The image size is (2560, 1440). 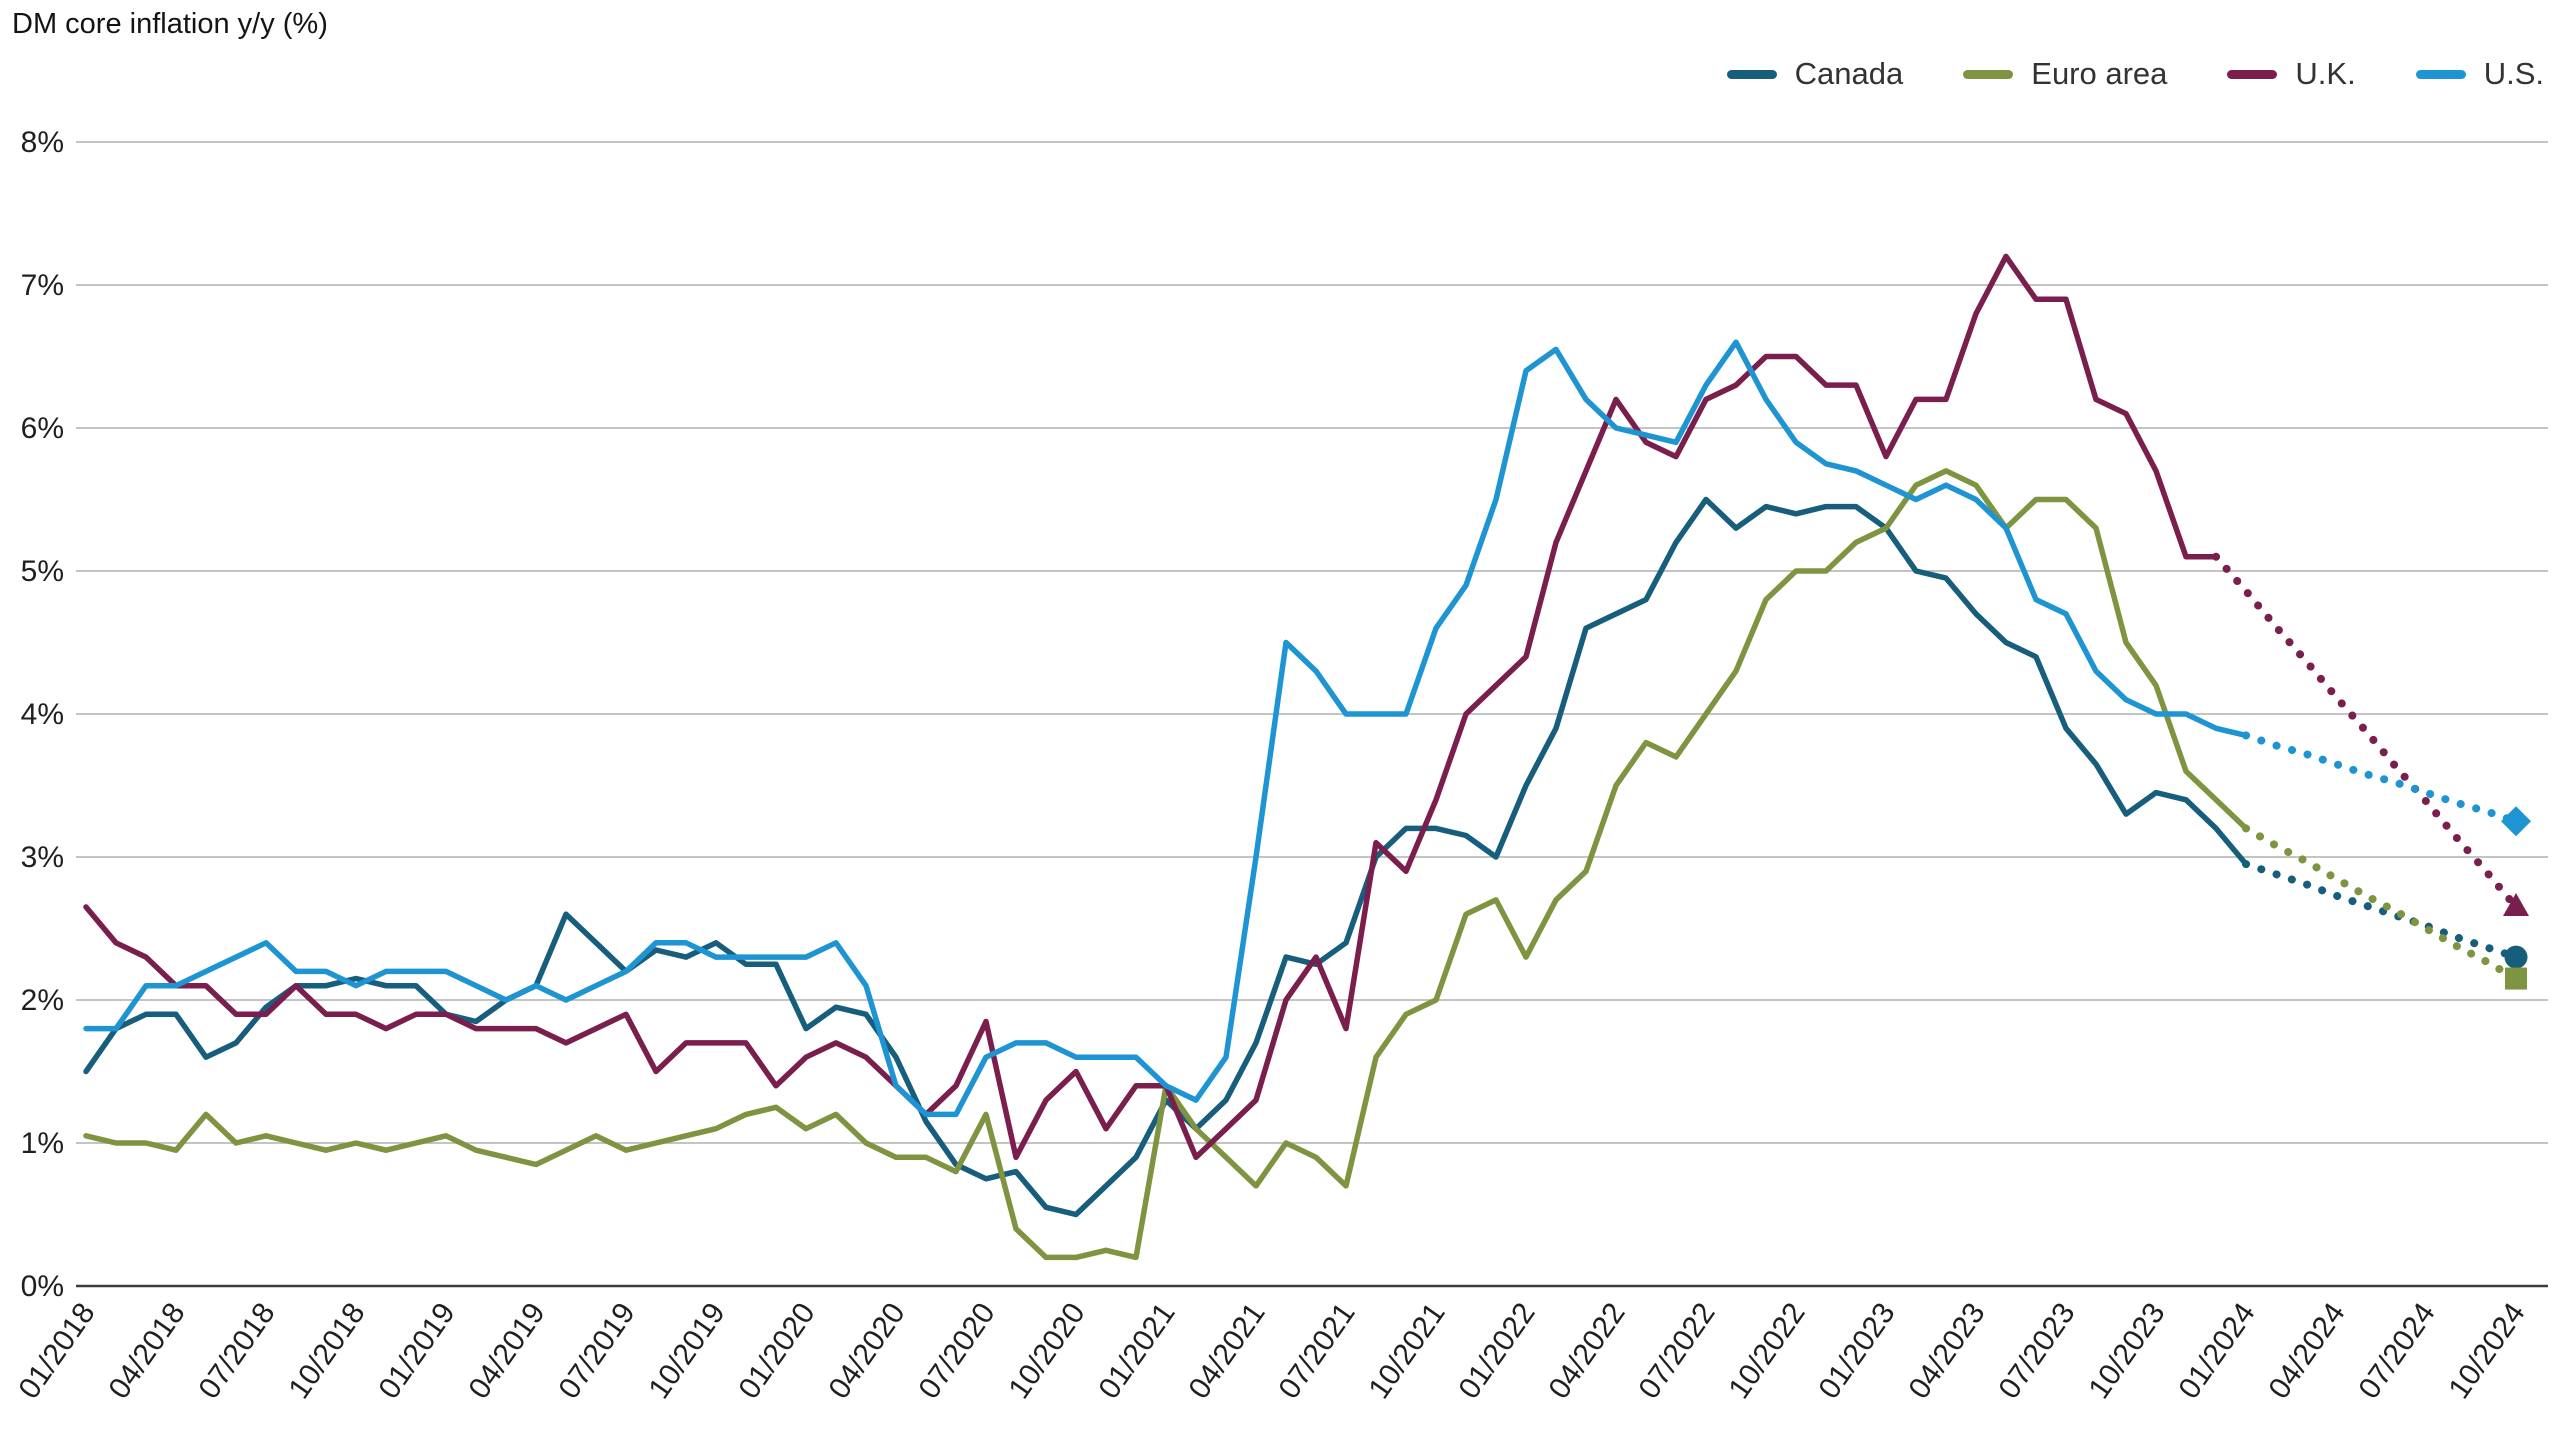 What do you see at coordinates (2396, 1351) in the screenshot?
I see `x-axis-tick-label: 07/2024` at bounding box center [2396, 1351].